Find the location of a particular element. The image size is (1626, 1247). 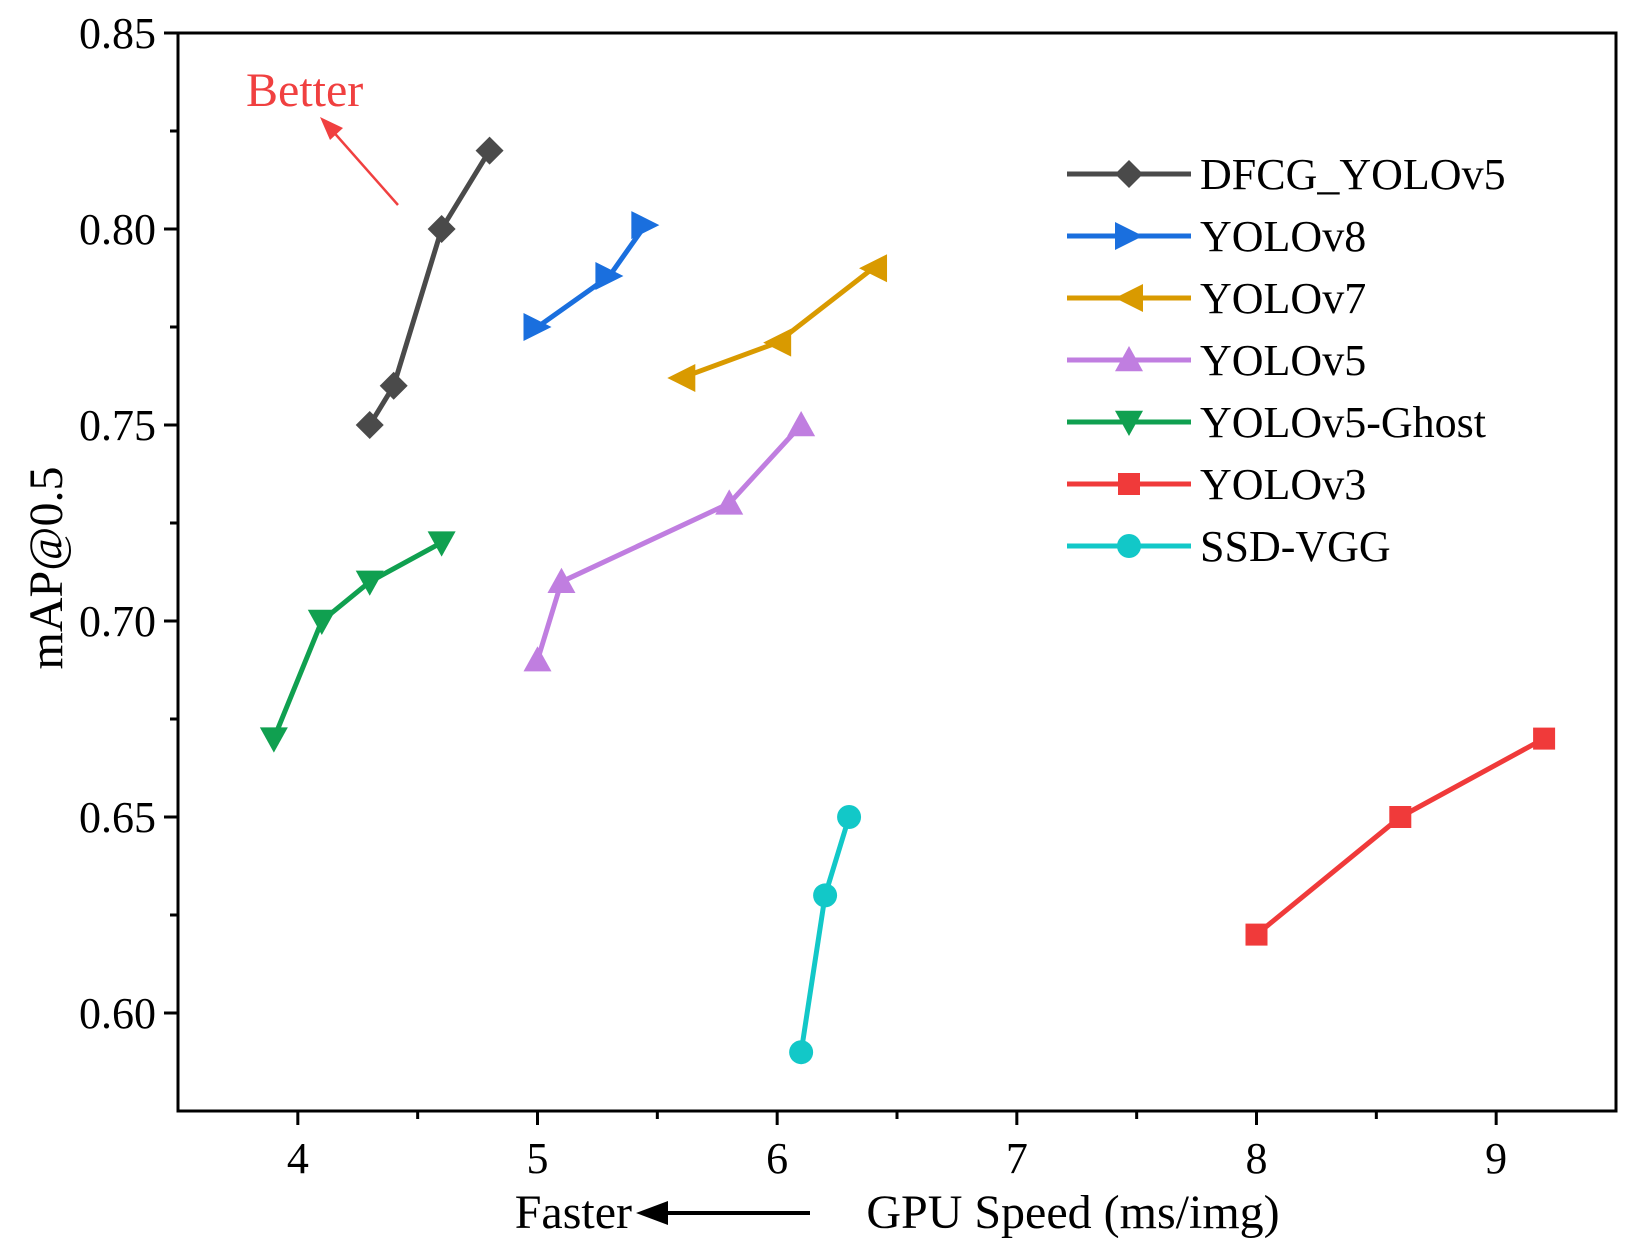

legend-item: YOLOv5 is located at coordinates (1216, 360).